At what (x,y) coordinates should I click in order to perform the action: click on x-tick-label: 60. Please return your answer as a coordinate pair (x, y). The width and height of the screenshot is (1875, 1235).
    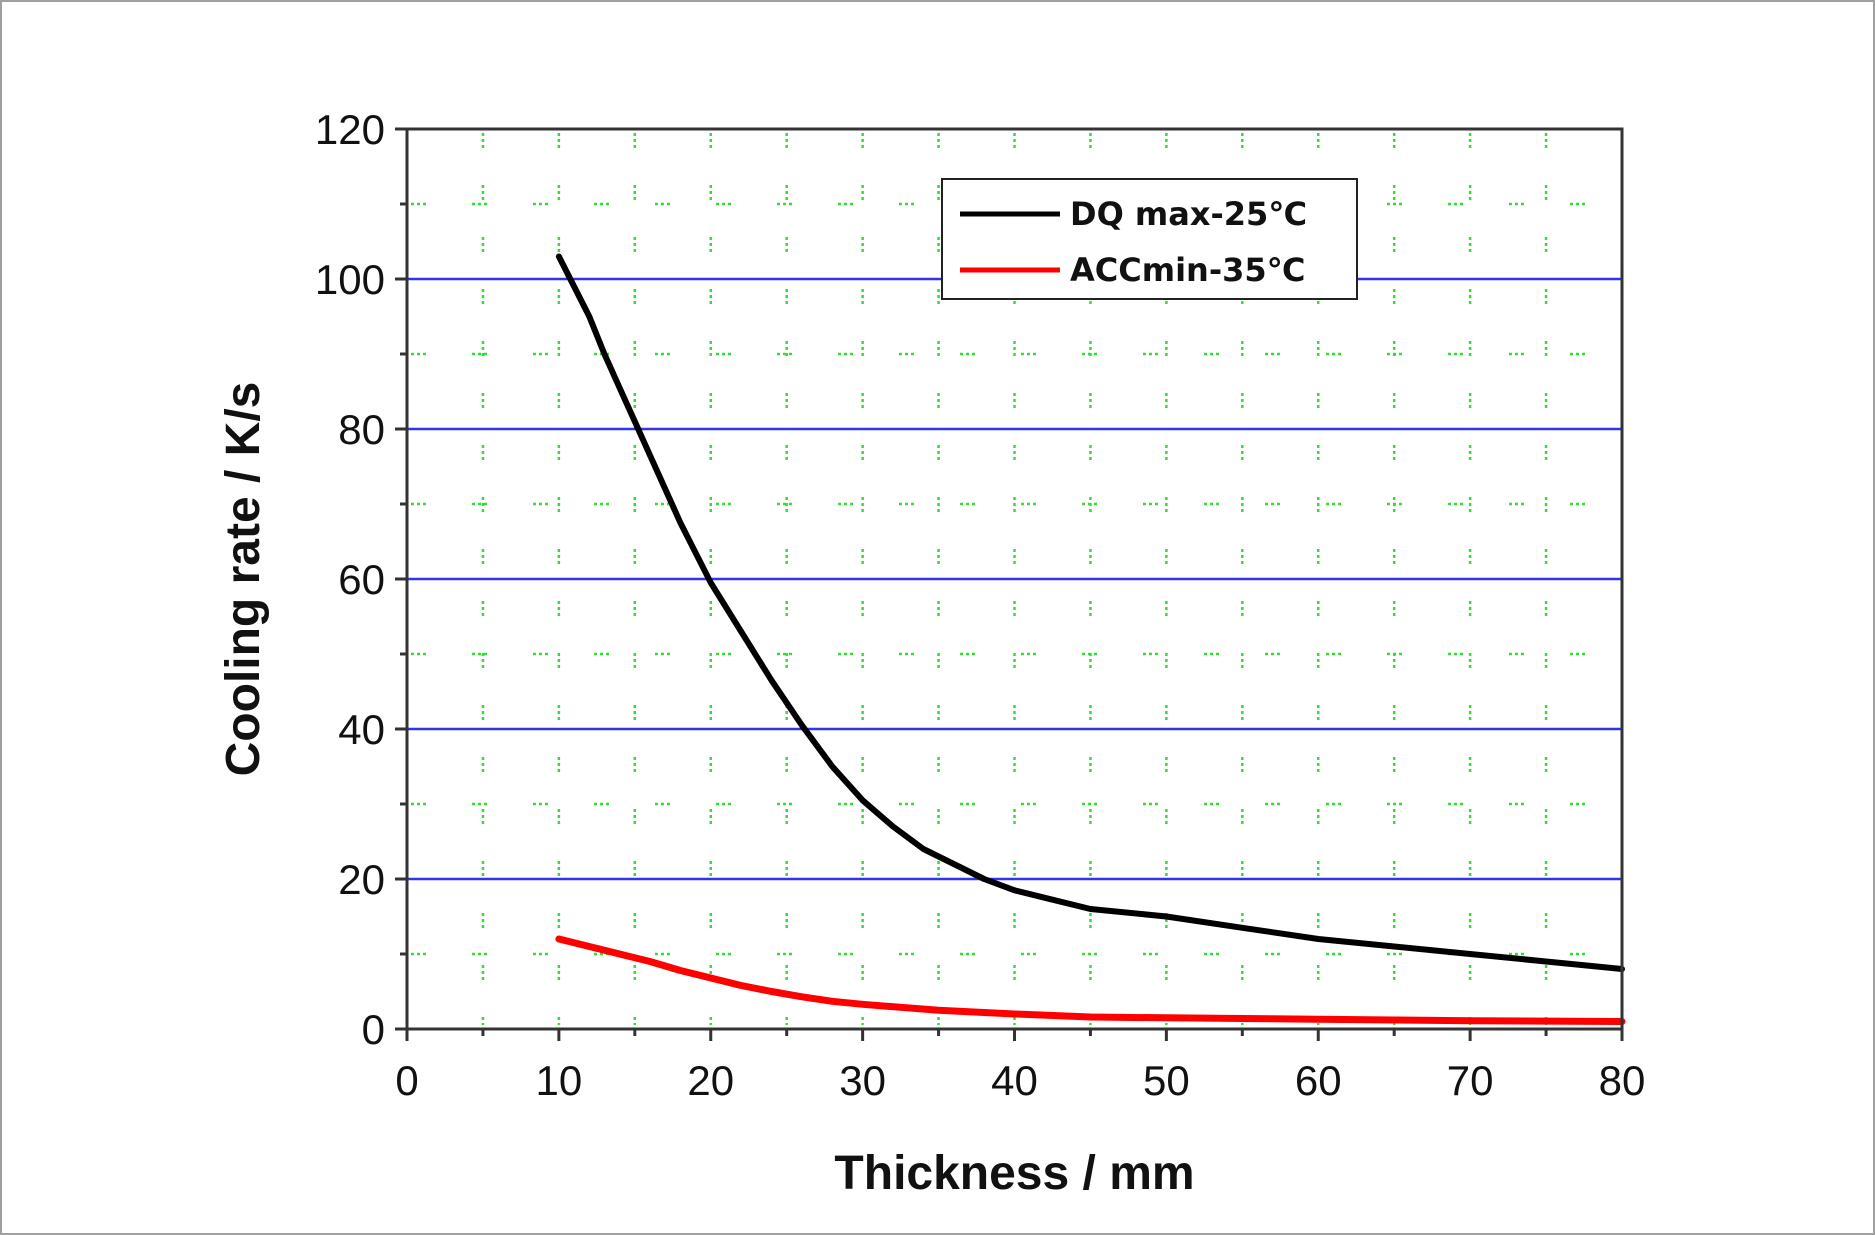
    Looking at the image, I should click on (1318, 1080).